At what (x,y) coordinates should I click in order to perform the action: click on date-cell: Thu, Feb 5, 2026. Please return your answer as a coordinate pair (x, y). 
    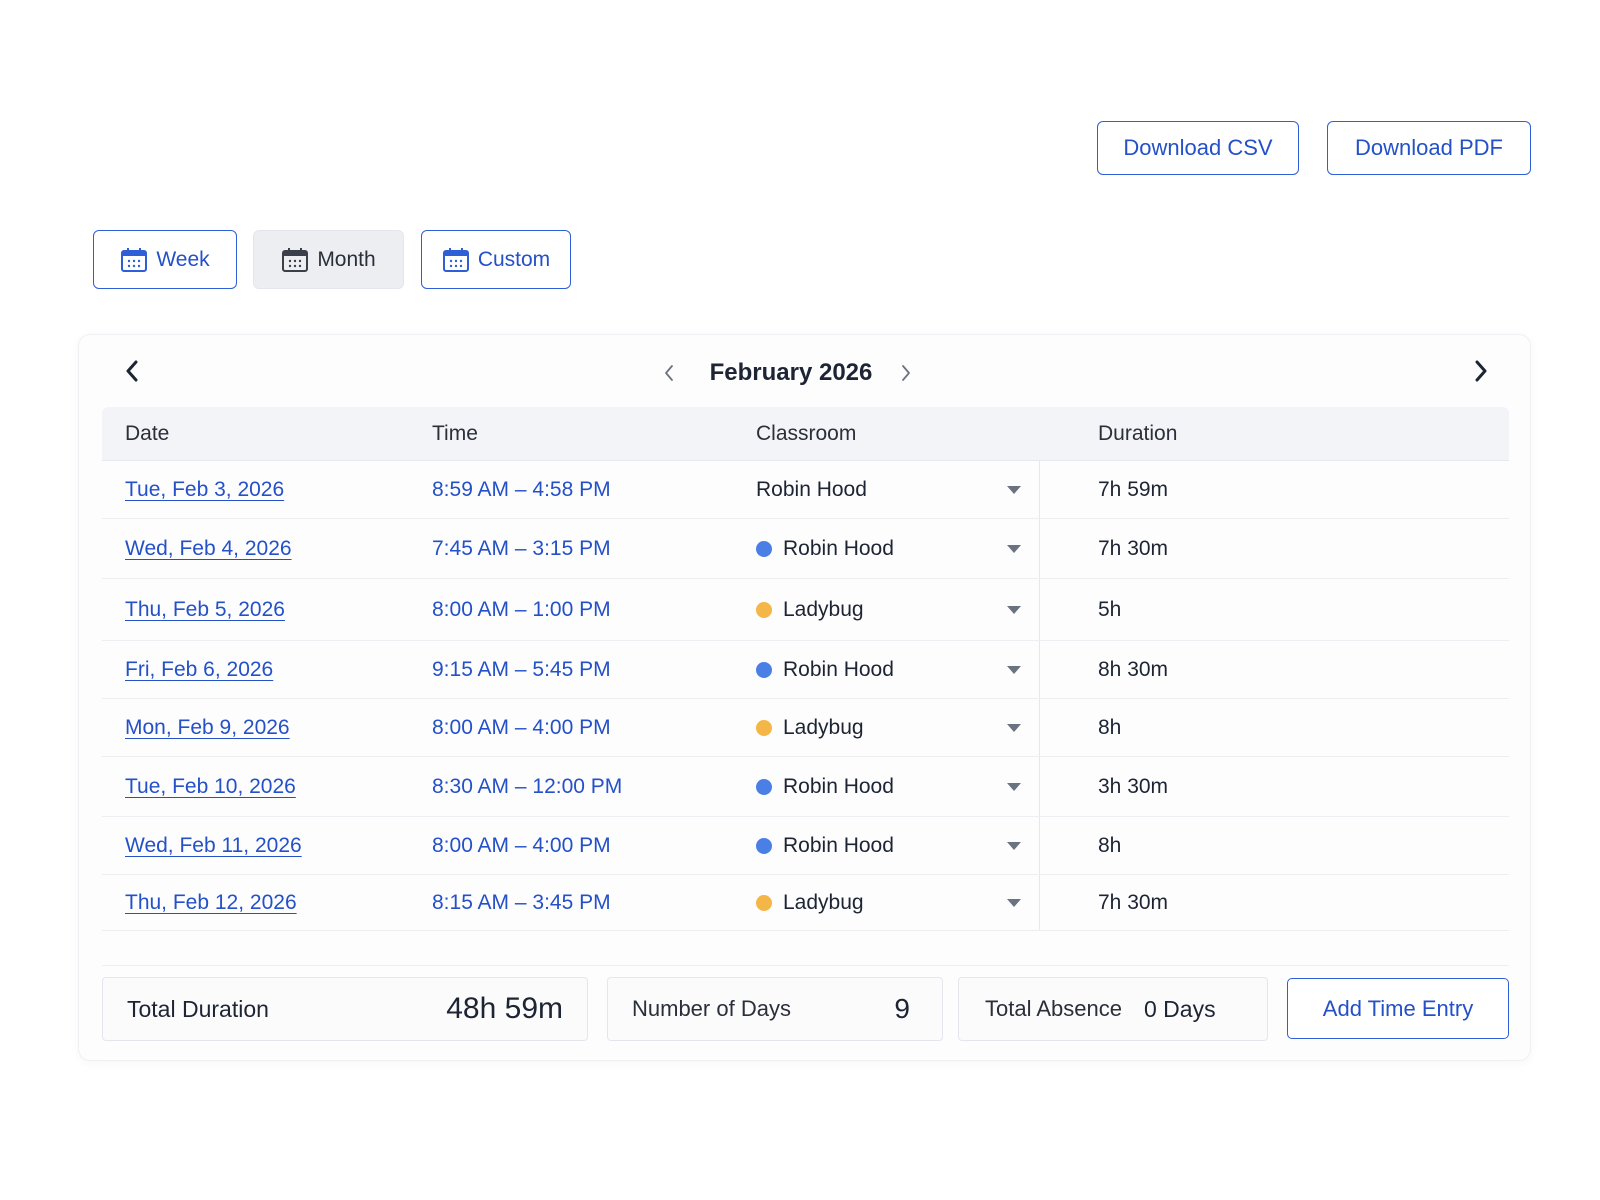
    Looking at the image, I should click on (260, 610).